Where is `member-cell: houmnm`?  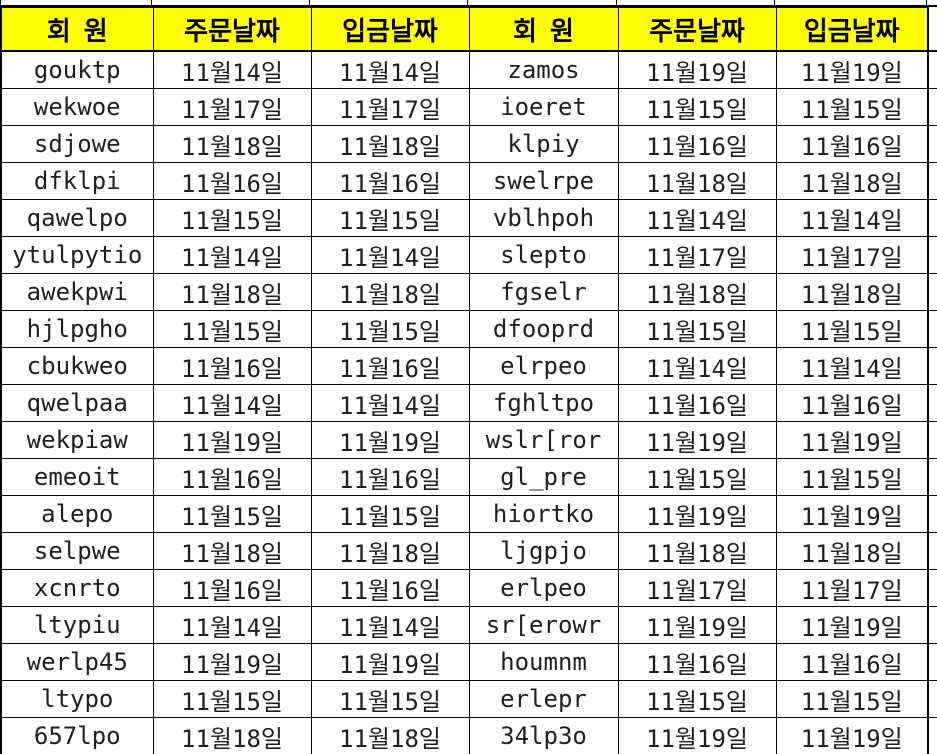 member-cell: houmnm is located at coordinates (543, 662).